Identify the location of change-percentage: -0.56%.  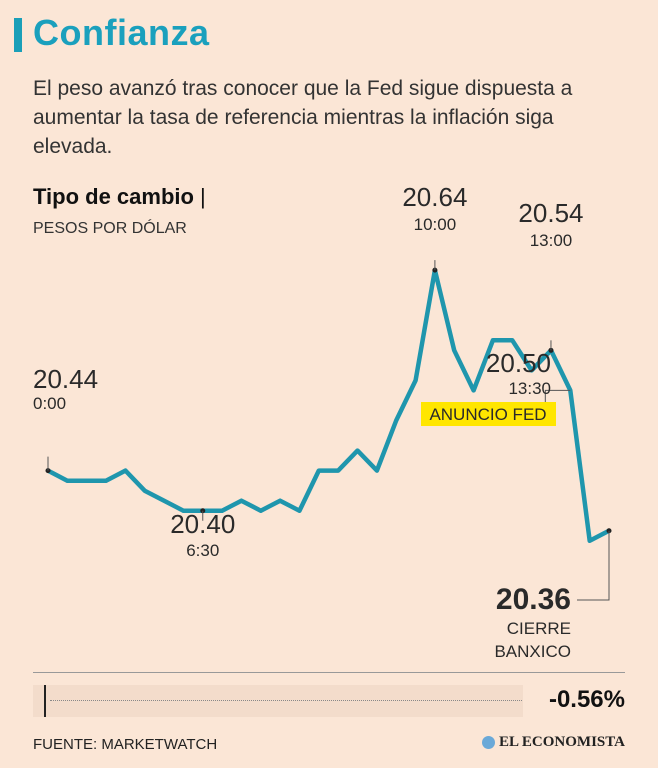
(586, 699).